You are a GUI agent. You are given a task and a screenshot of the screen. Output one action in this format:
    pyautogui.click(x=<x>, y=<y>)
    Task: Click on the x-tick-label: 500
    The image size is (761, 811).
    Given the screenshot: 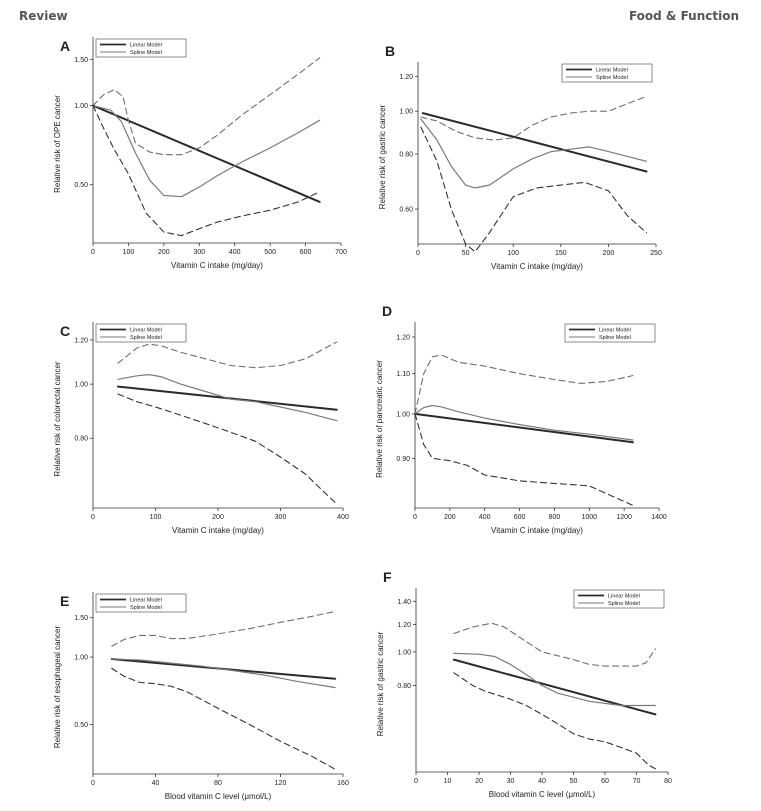 What is the action you would take?
    pyautogui.click(x=270, y=252)
    